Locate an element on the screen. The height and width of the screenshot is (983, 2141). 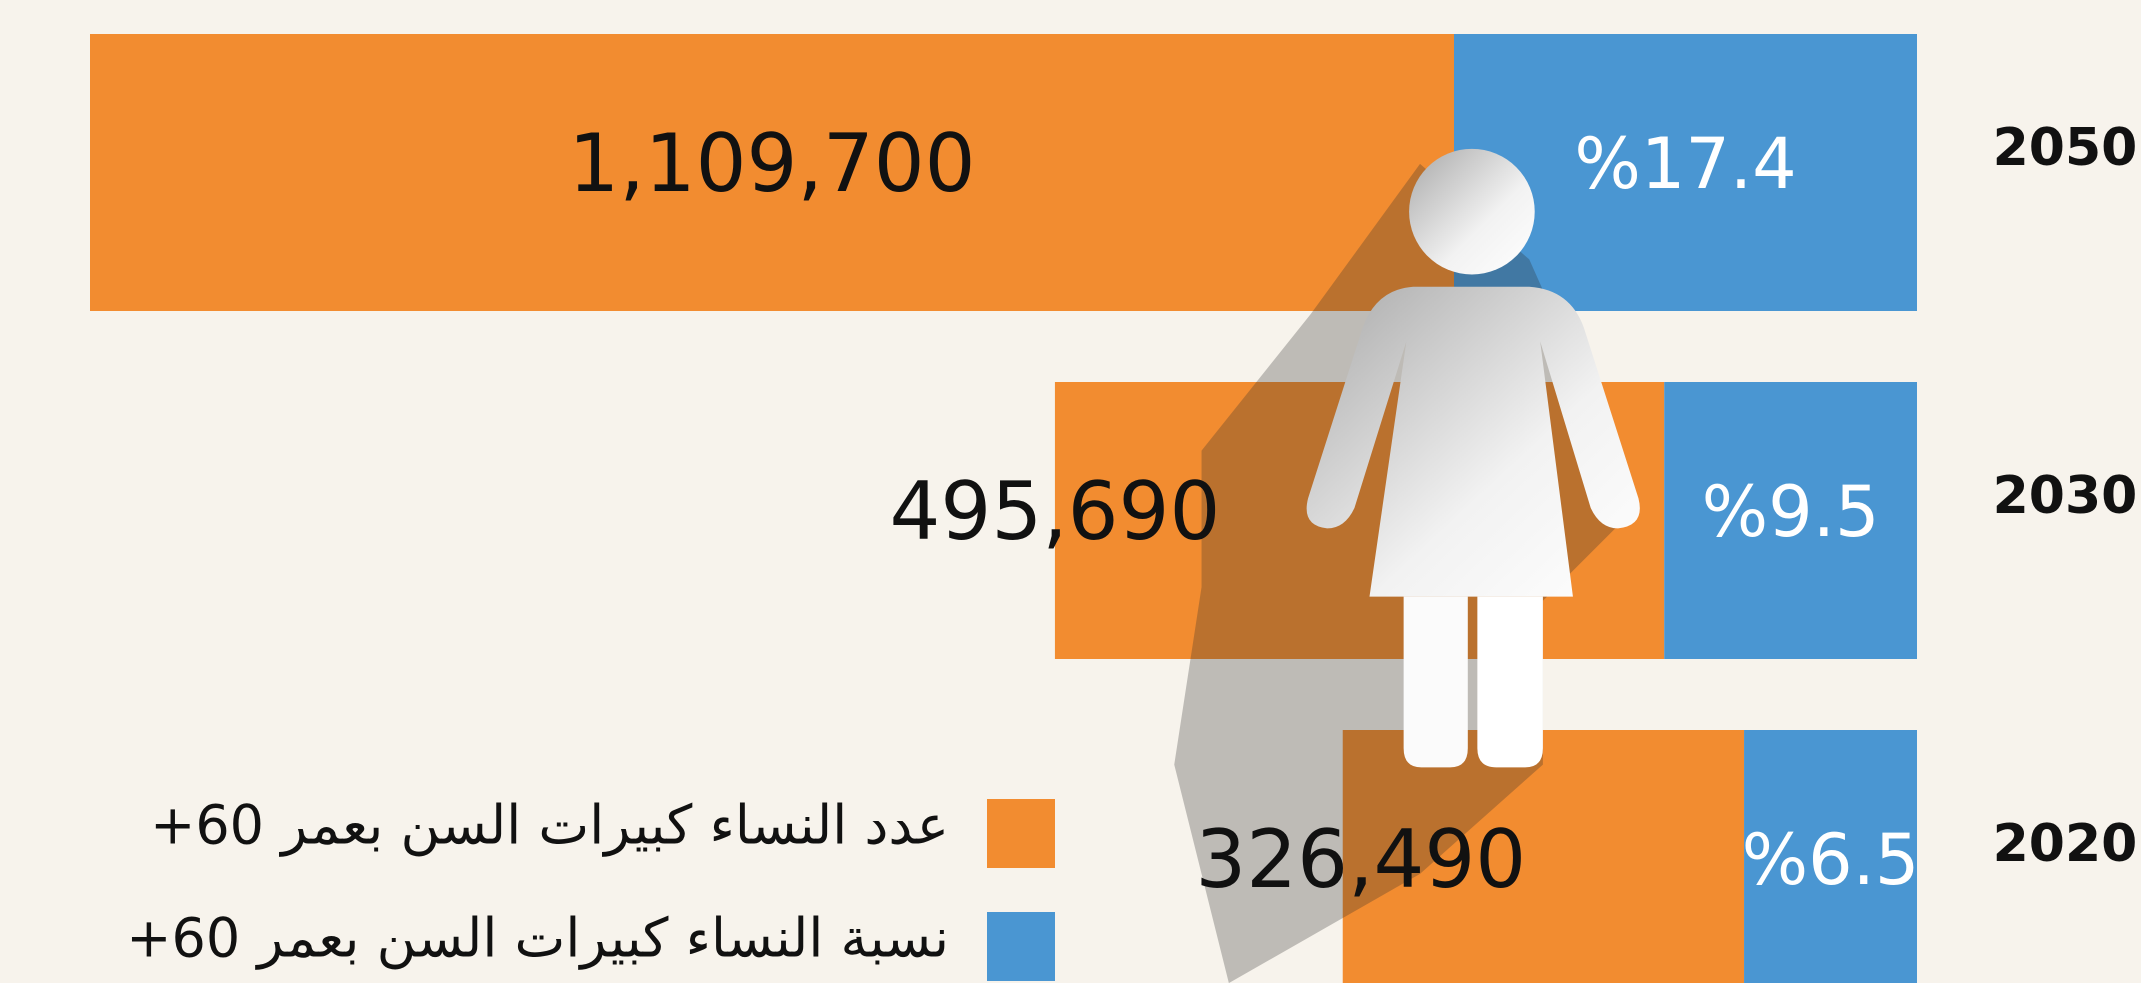
category-label: 2030 is located at coordinates (2065, 496).